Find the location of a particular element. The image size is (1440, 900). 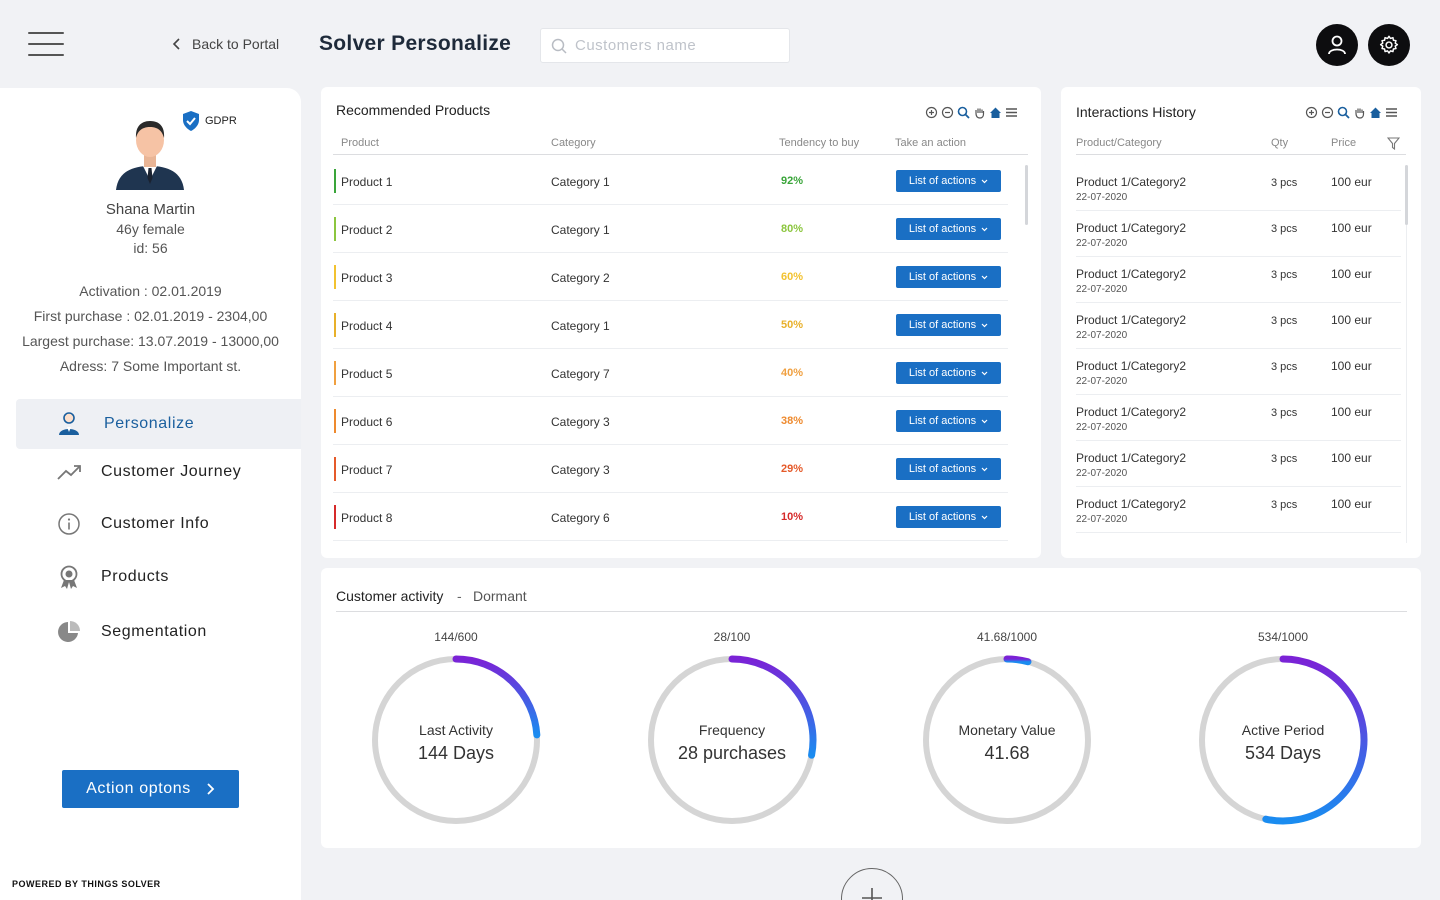

table-row: Product 8 Category 6 10% List of actions is located at coordinates (670, 517).